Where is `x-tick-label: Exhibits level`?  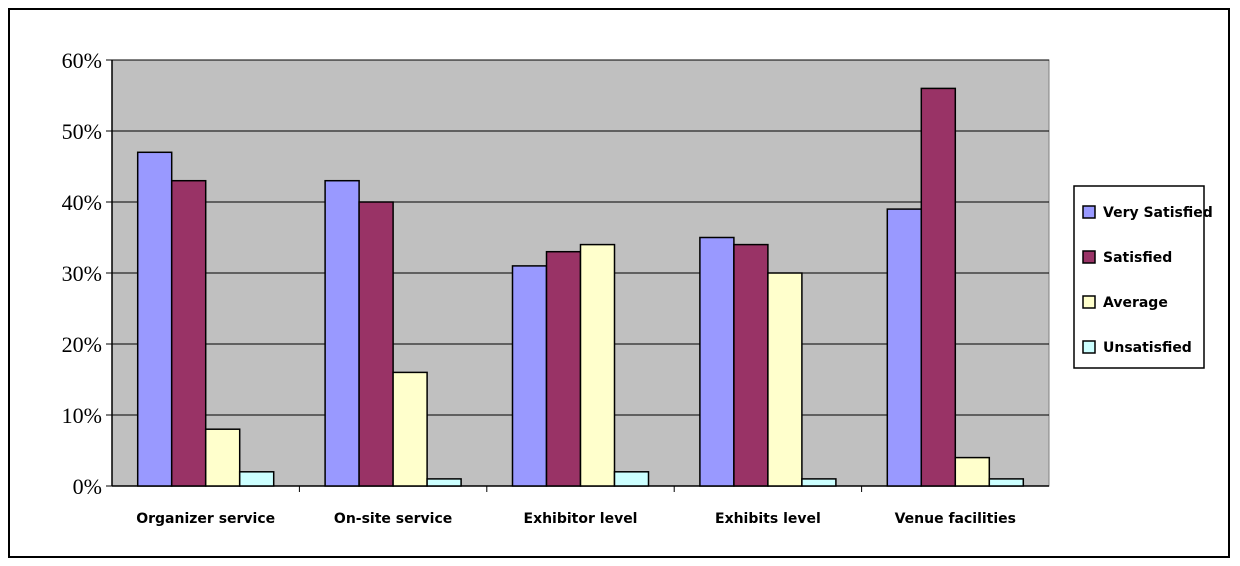 x-tick-label: Exhibits level is located at coordinates (768, 519).